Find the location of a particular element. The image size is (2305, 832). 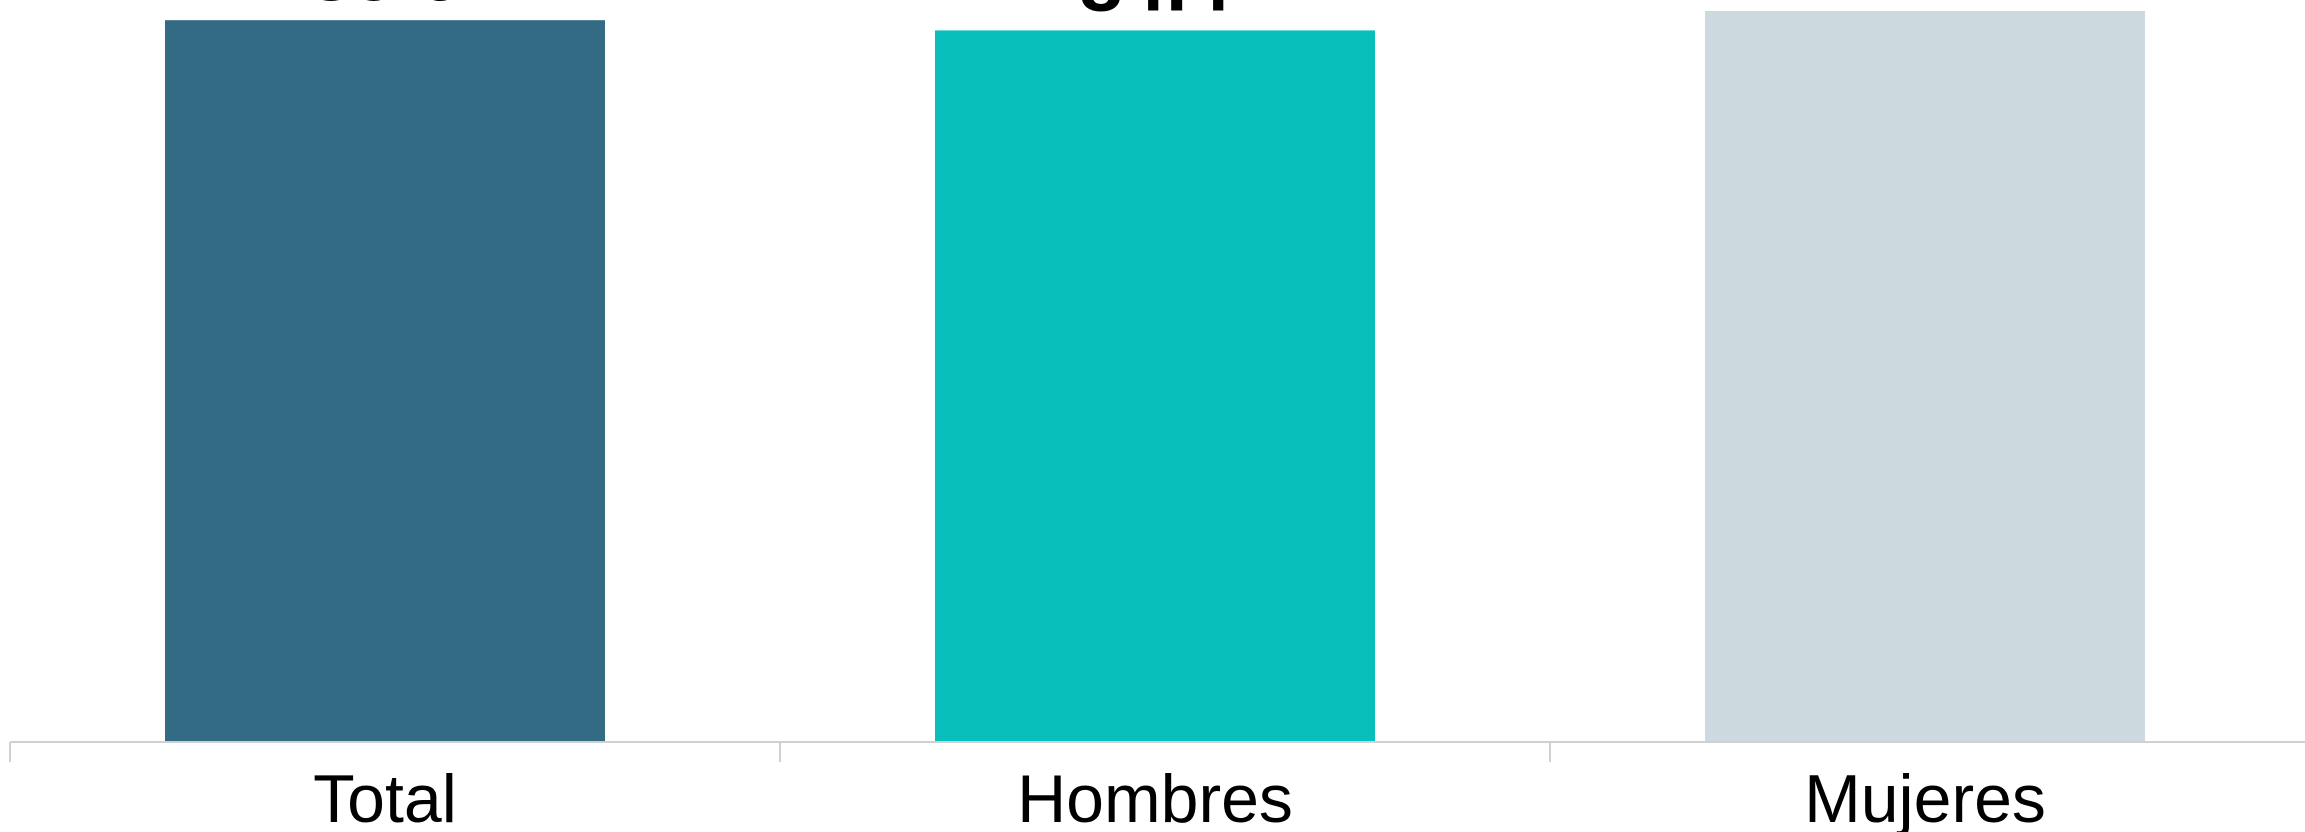

value-labels-group: 85.6 84.4 86.7 is located at coordinates (1155, 13).